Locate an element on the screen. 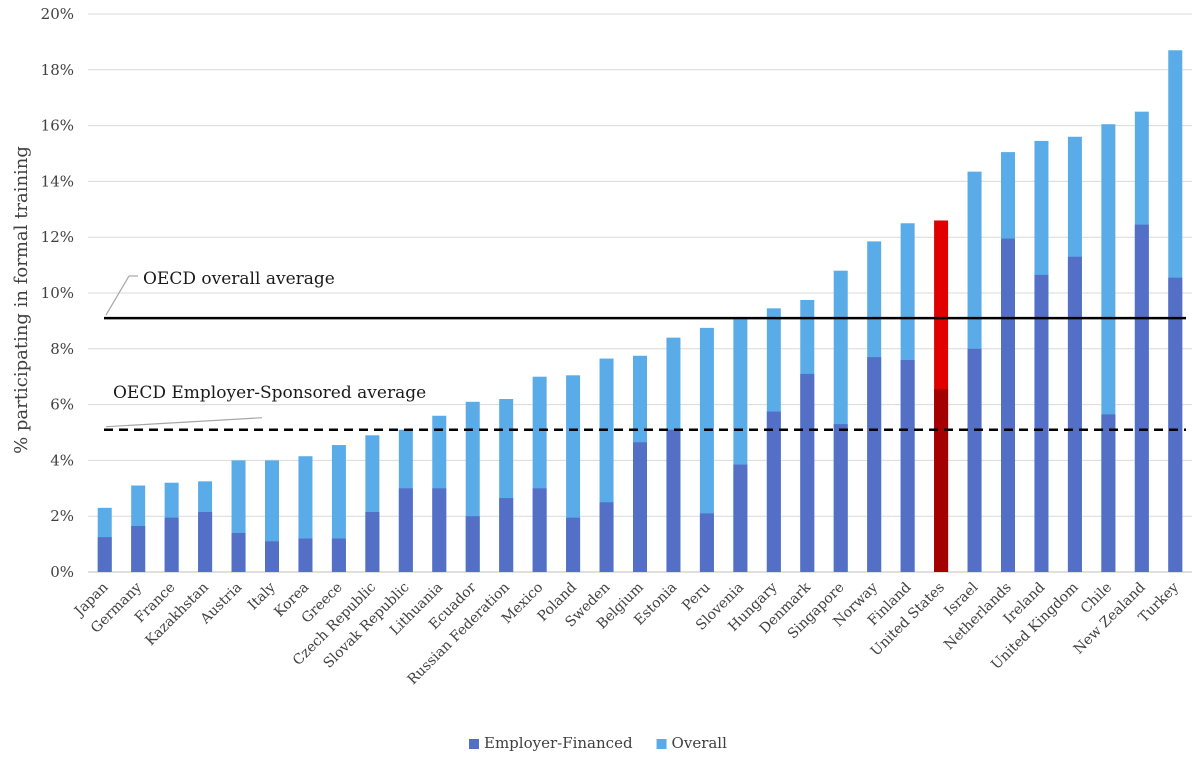  y-tick-label: 14% is located at coordinates (57, 181).